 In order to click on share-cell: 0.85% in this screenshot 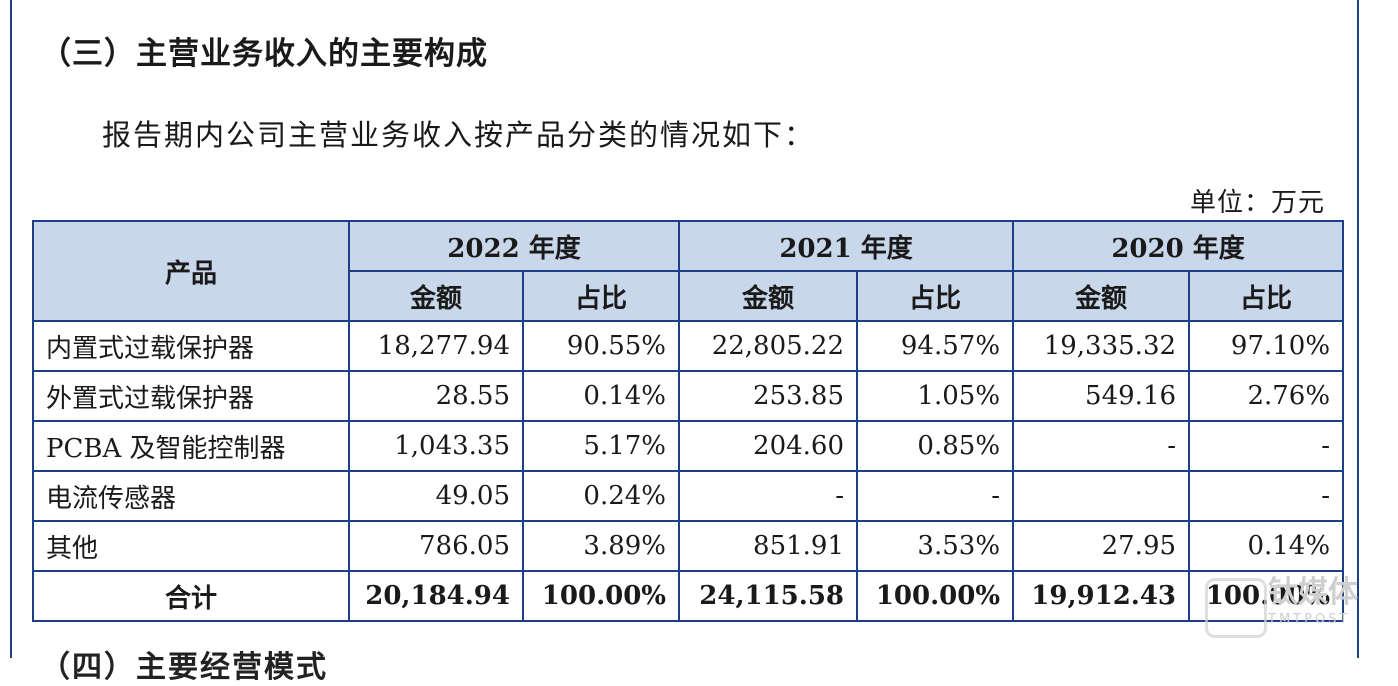, I will do `click(935, 446)`.